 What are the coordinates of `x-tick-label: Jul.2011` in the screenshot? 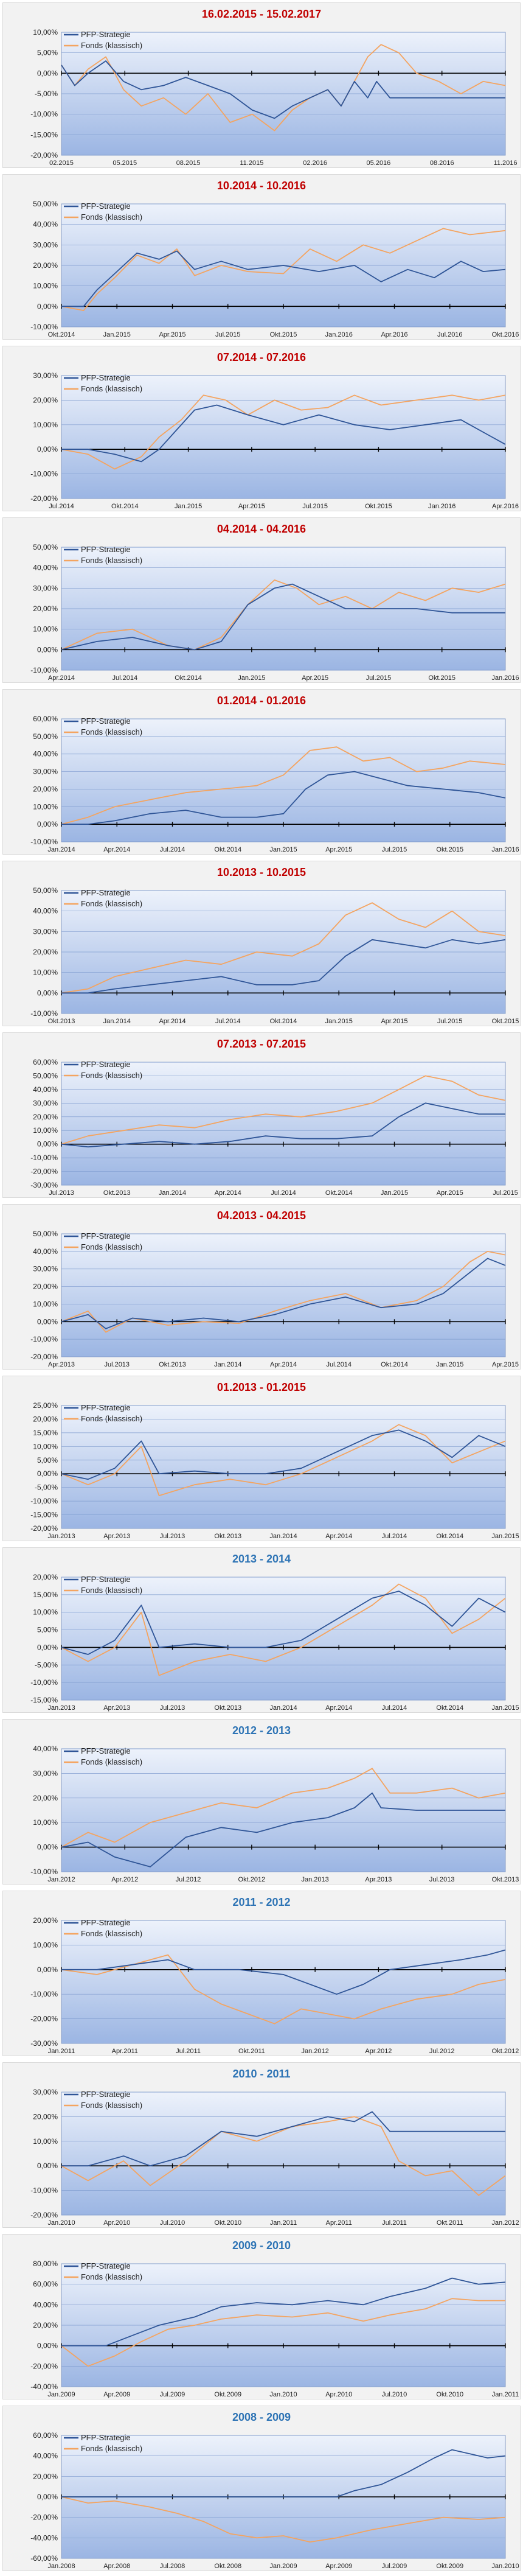 It's located at (394, 2223).